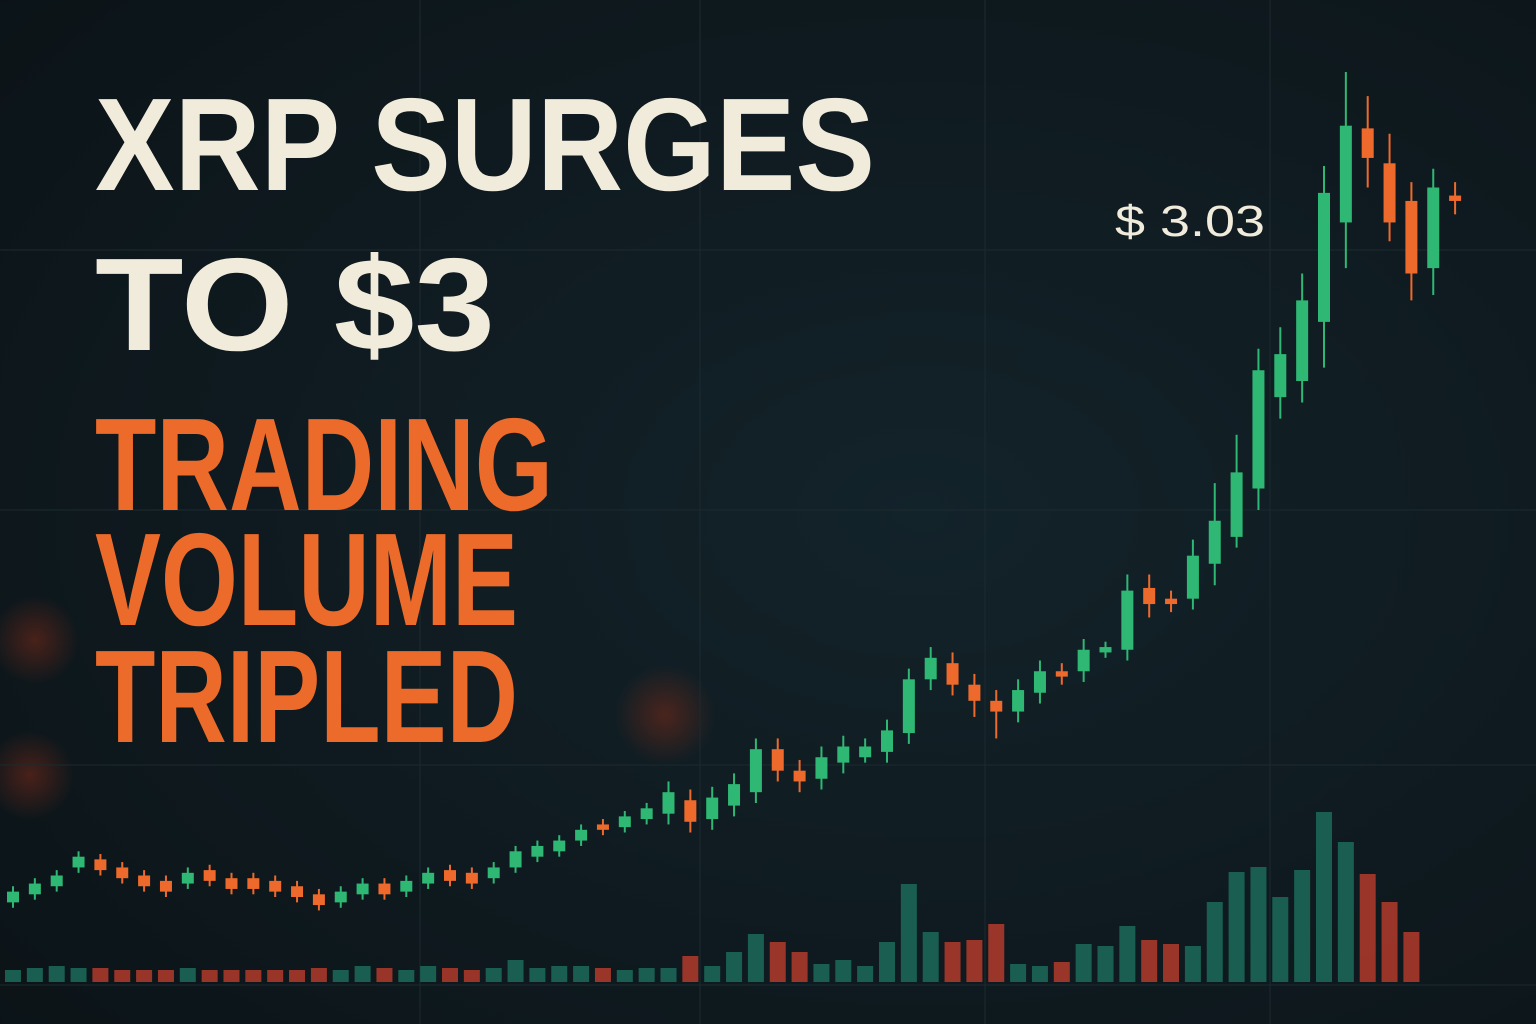  Describe the element at coordinates (306, 579) in the screenshot. I see `subtitle-line: VOLUME` at that location.